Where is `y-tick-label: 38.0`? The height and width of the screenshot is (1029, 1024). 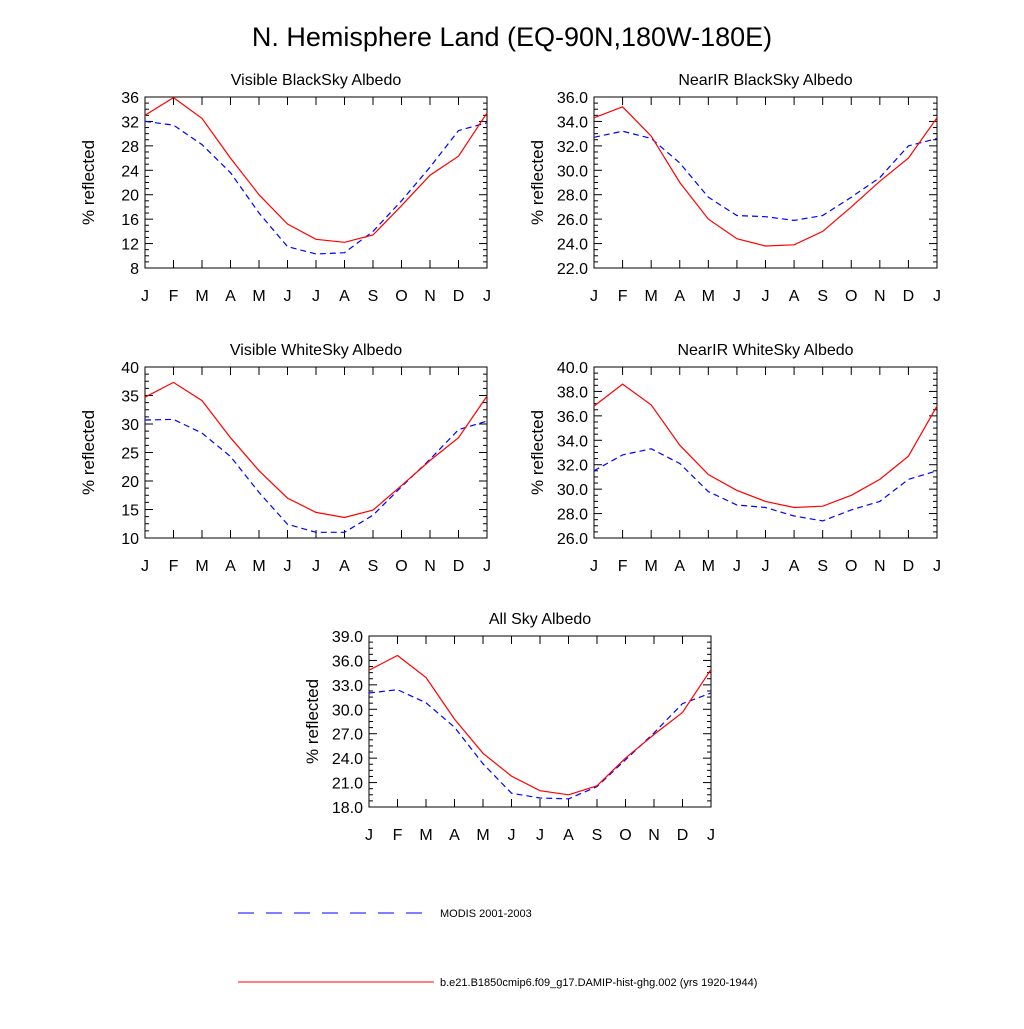 y-tick-label: 38.0 is located at coordinates (572, 392).